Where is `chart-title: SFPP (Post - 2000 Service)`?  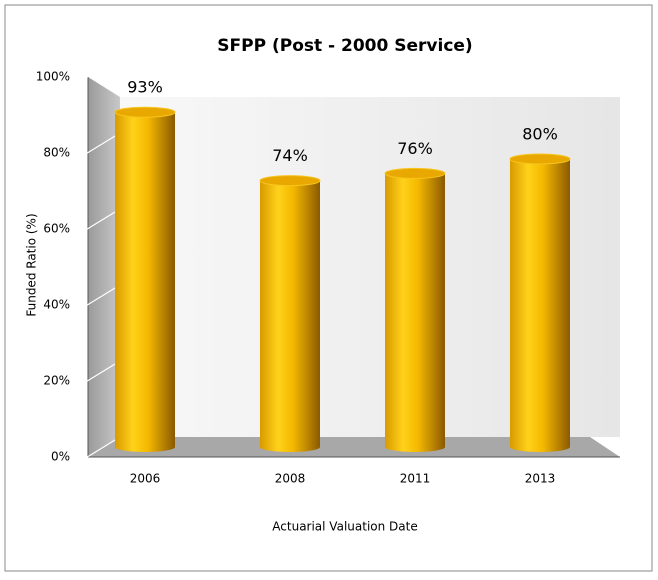
chart-title: SFPP (Post - 2000 Service) is located at coordinates (344, 46).